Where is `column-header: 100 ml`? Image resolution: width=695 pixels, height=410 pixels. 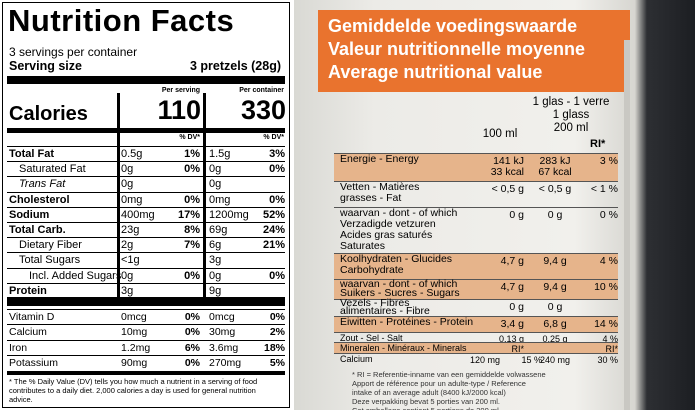
column-header: 100 ml is located at coordinates (500, 134).